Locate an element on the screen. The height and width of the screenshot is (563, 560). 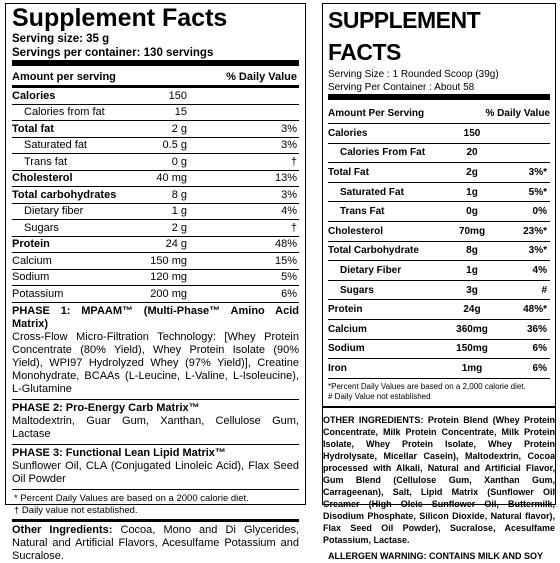
nutrient-row: Trans Fat 0g 0% is located at coordinates (439, 211).